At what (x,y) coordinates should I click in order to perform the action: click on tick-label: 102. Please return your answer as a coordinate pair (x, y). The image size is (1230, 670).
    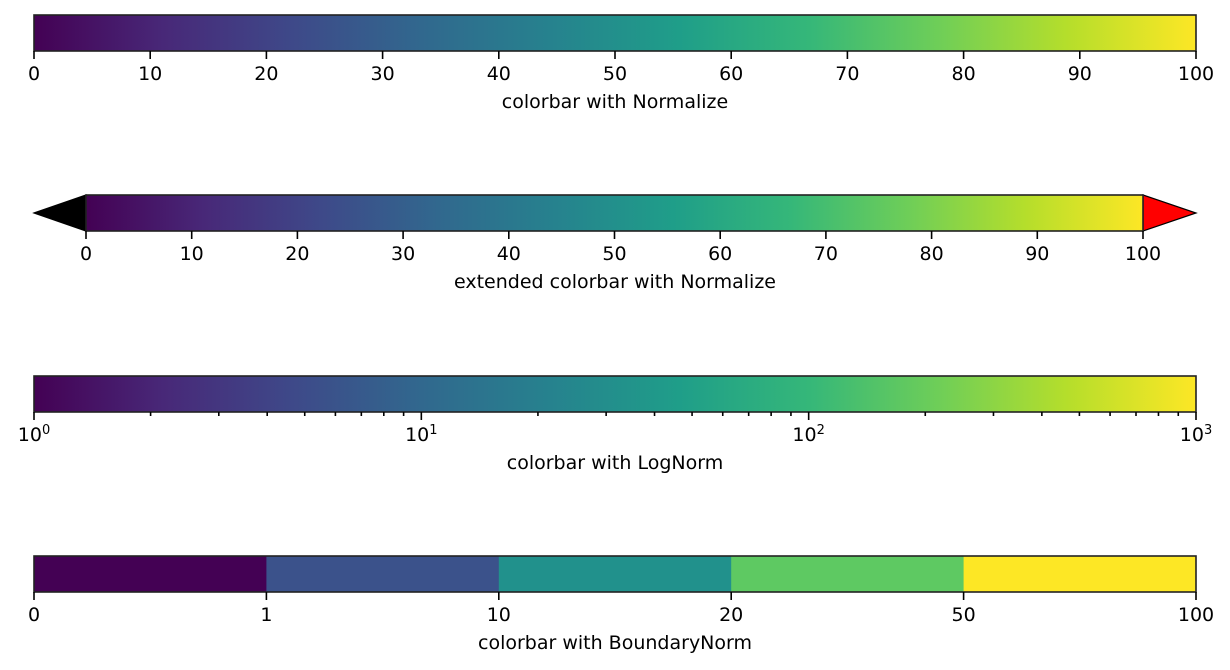
    Looking at the image, I should click on (808, 434).